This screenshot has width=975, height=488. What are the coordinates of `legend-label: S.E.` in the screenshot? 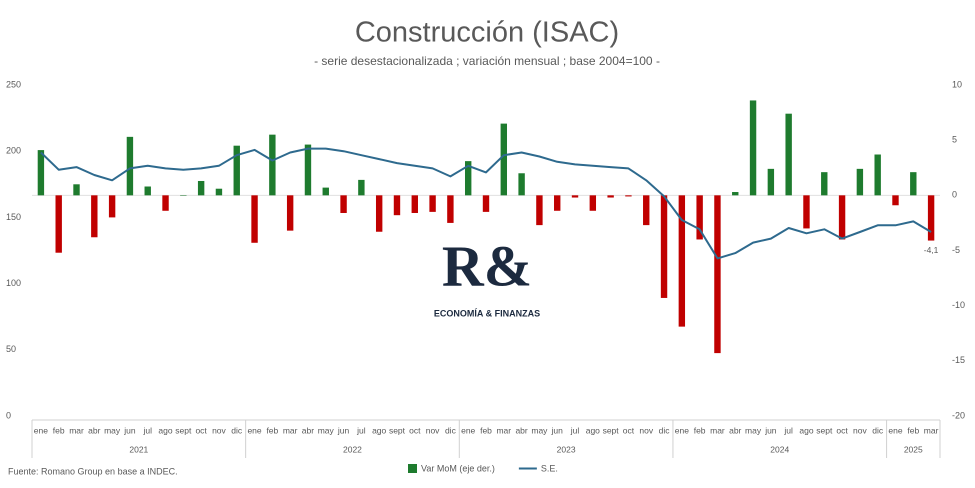 It's located at (549, 468).